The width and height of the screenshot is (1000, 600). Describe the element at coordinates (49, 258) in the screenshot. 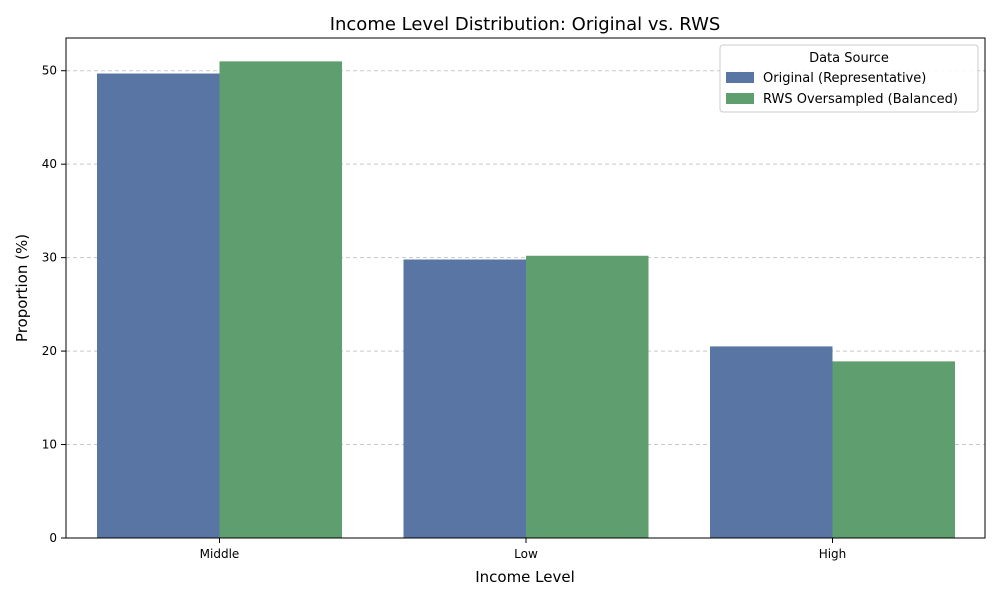

I see `y-tick-label: 30` at that location.